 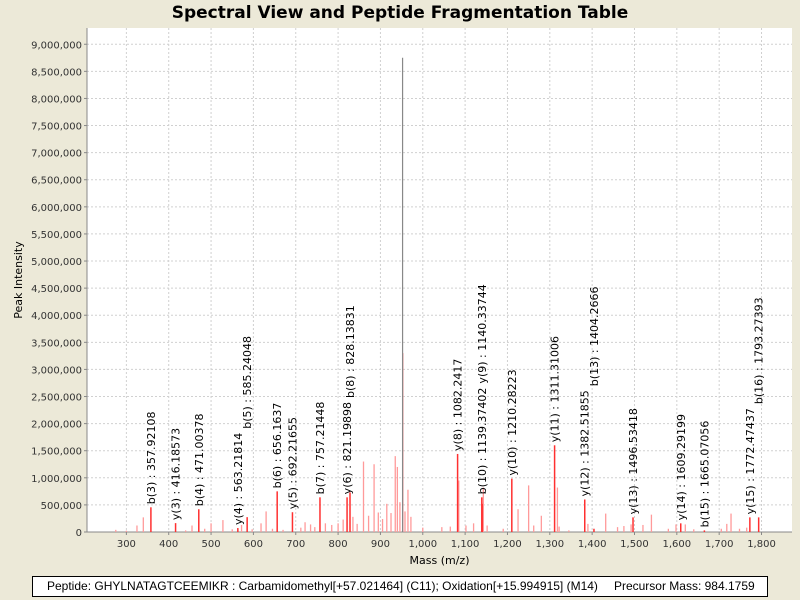 I want to click on x-tick-label: 1,800, so click(x=761, y=544).